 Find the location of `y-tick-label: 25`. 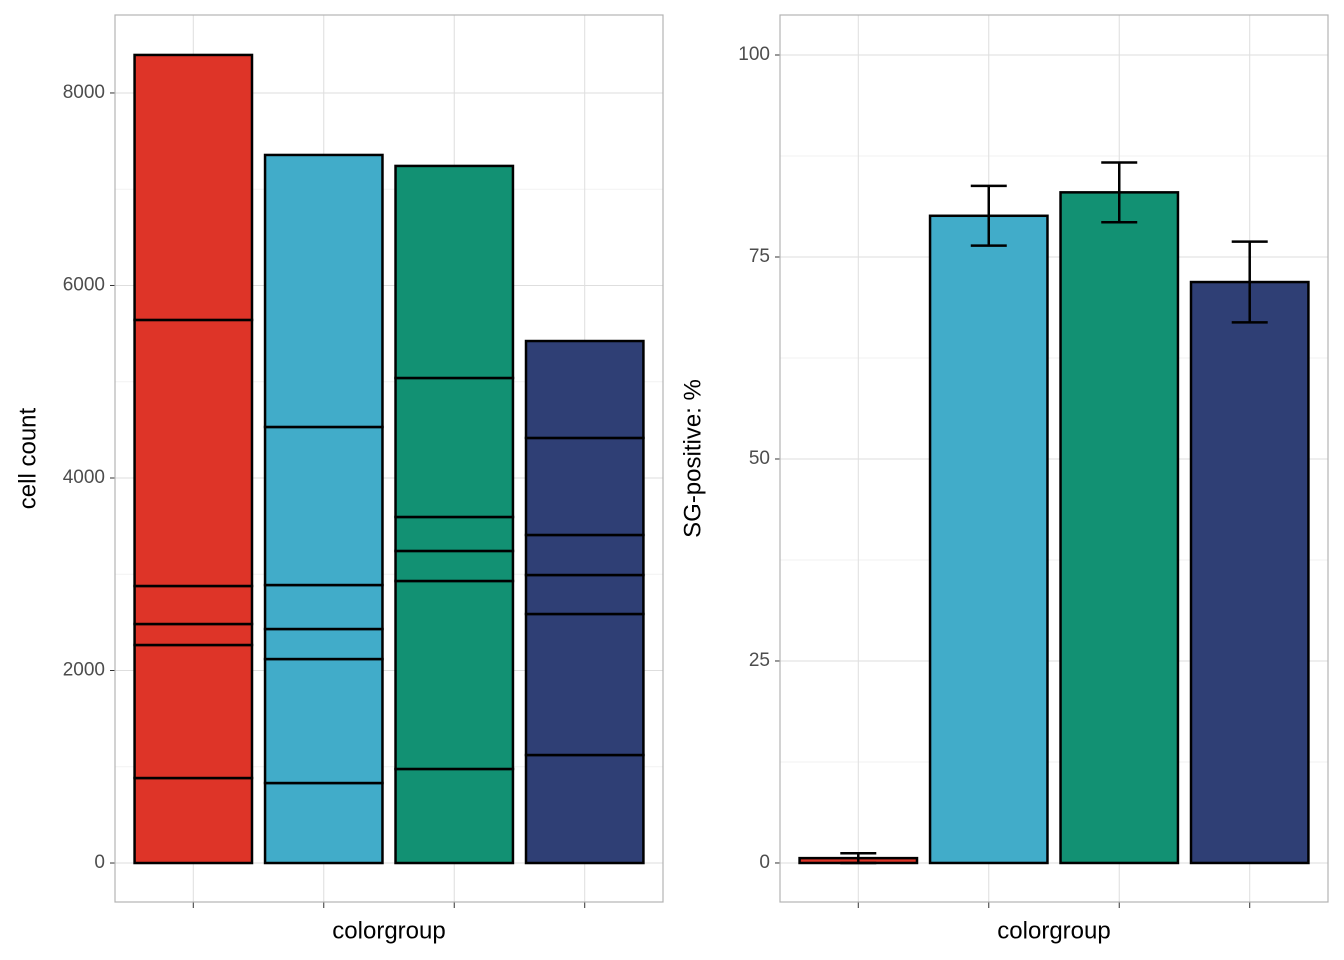

y-tick-label: 25 is located at coordinates (759, 660).